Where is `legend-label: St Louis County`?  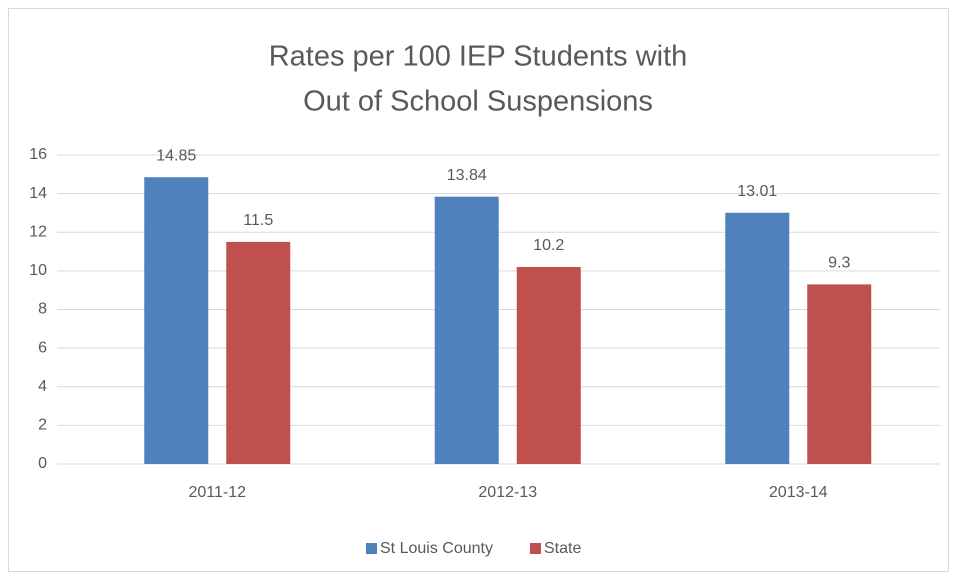
legend-label: St Louis County is located at coordinates (436, 548).